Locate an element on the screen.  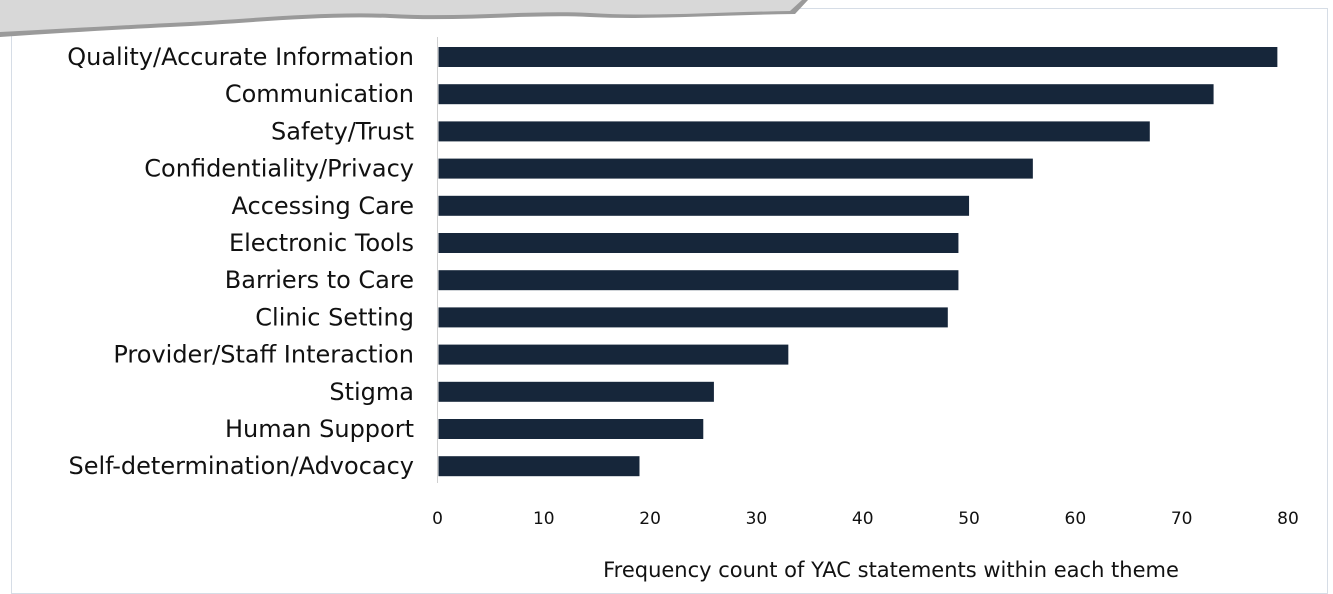
category-label: Communication is located at coordinates (319, 94).